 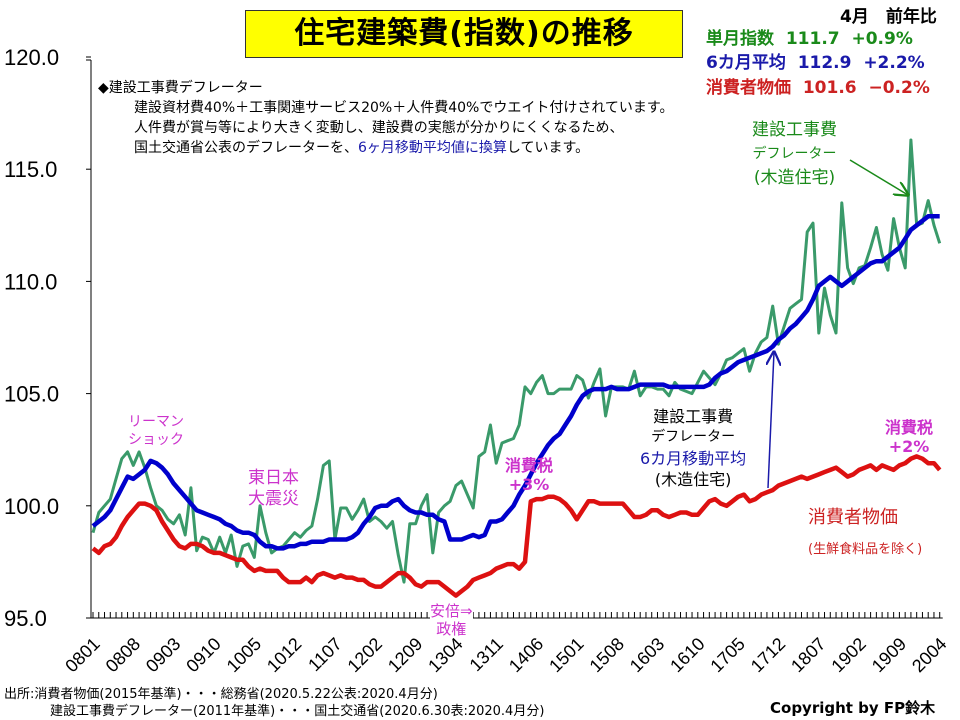 I want to click on note-heading: ◆建設工事費デフレーター, so click(x=180, y=88).